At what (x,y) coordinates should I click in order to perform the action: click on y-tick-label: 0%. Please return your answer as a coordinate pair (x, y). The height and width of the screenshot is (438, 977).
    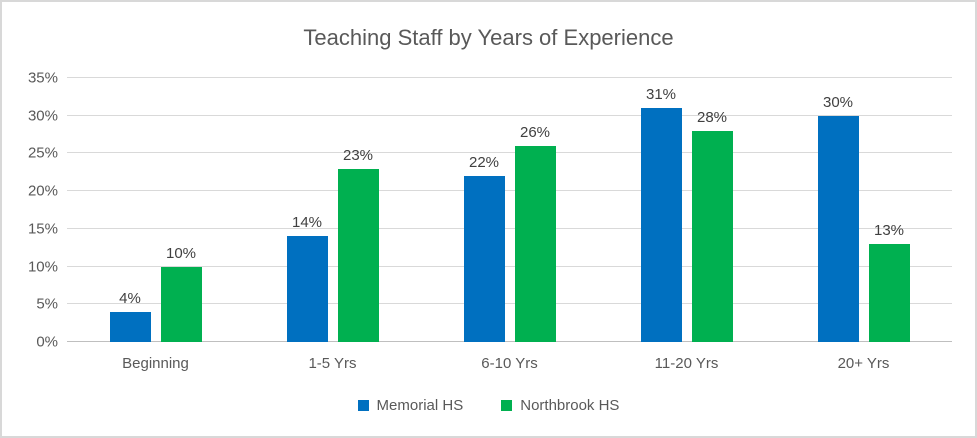
    Looking at the image, I should click on (47, 342).